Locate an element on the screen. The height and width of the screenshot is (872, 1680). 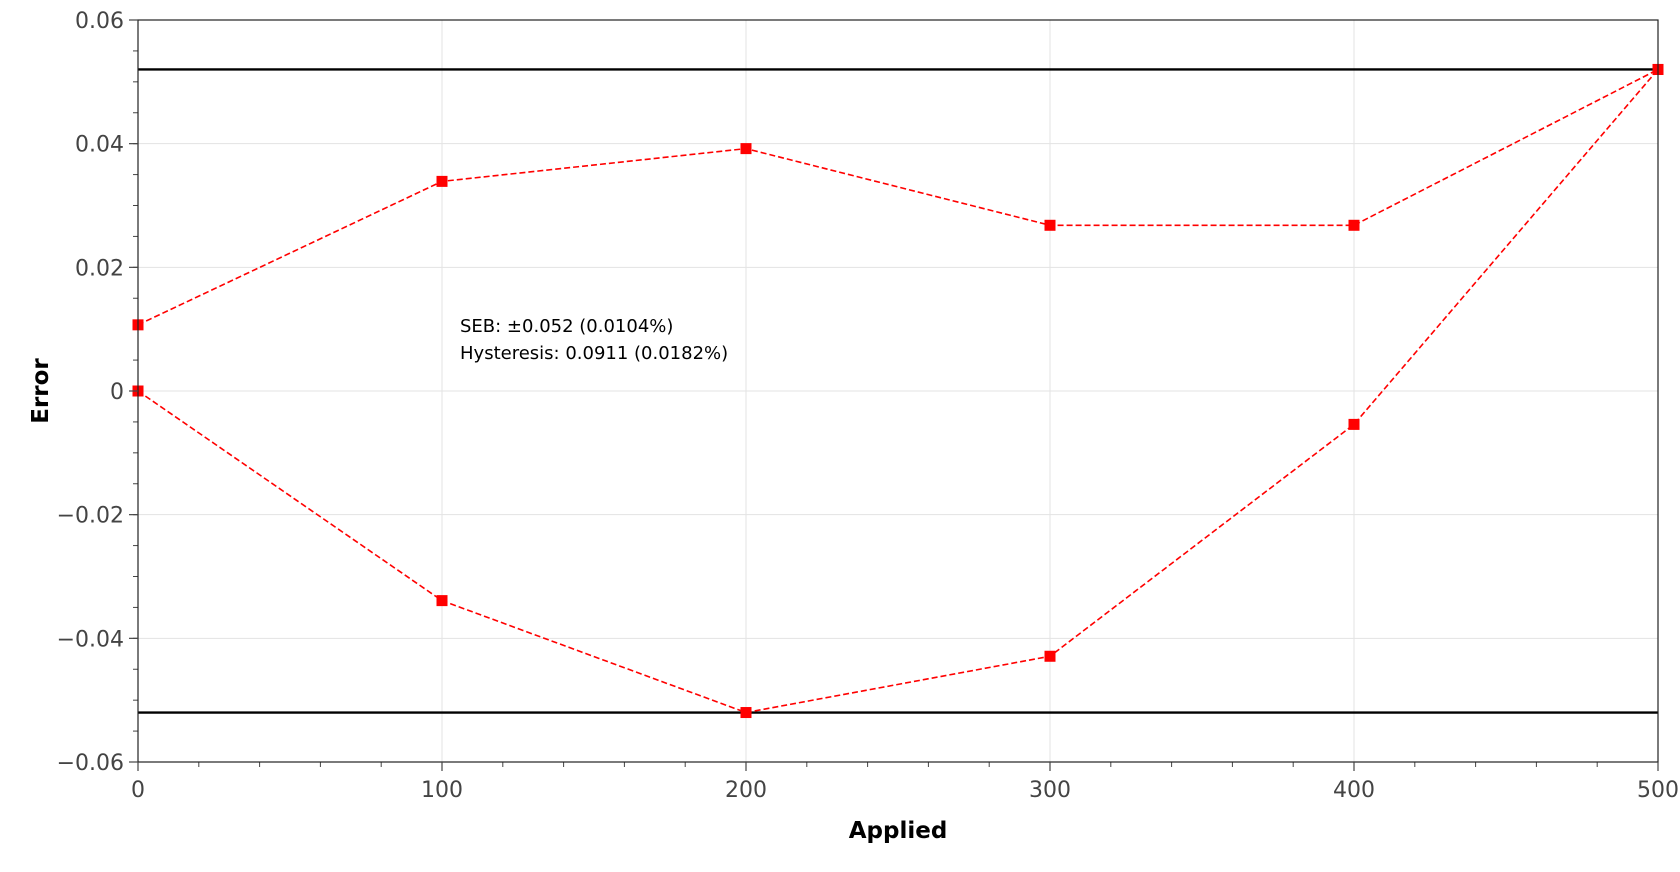
y-tick-label: 0.02 is located at coordinates (99, 268).